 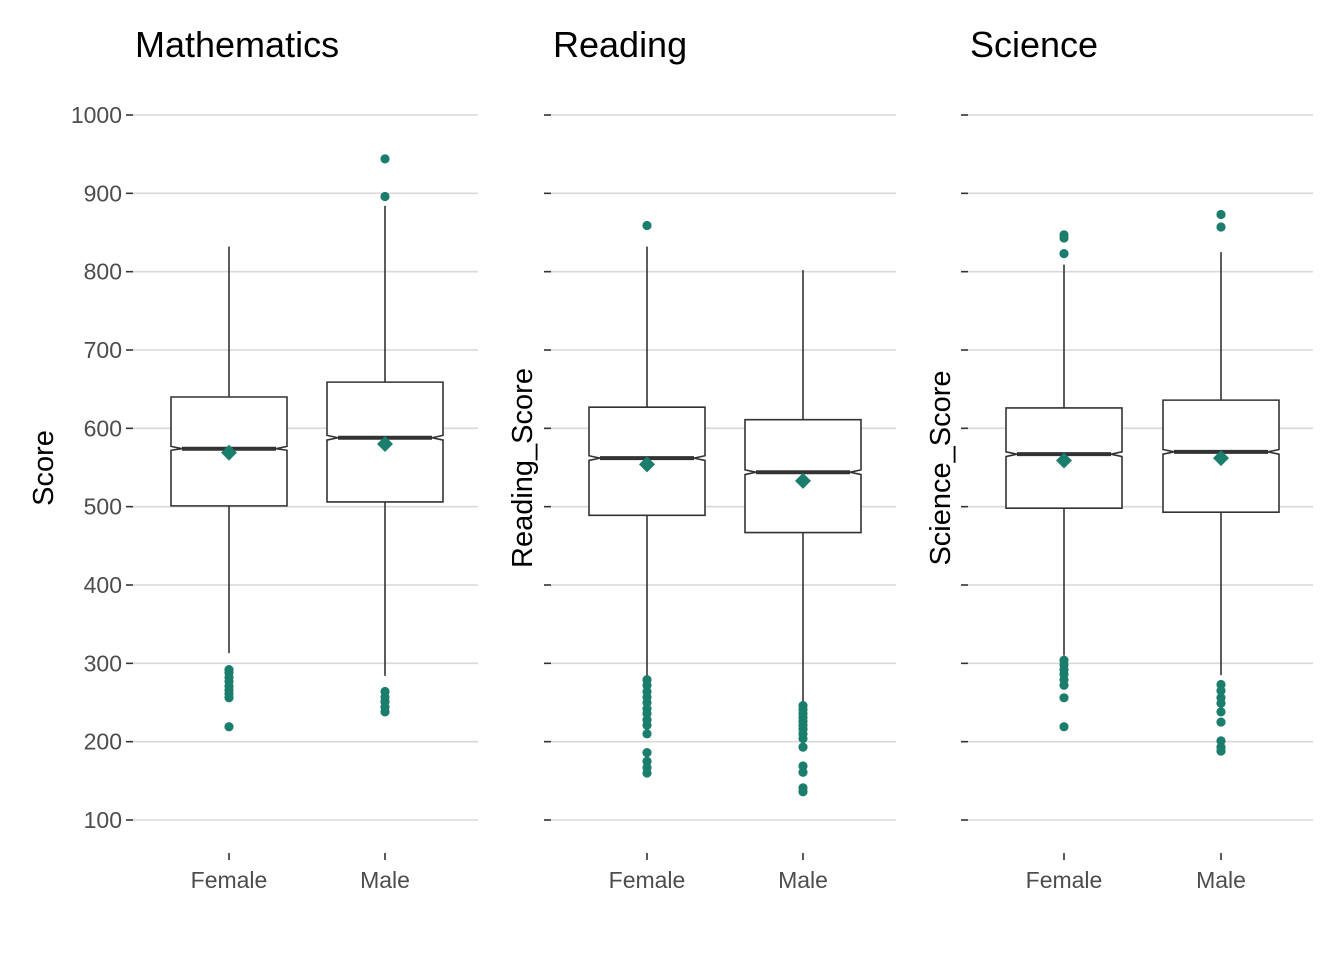 What do you see at coordinates (103, 507) in the screenshot?
I see `y-tick-label: 500` at bounding box center [103, 507].